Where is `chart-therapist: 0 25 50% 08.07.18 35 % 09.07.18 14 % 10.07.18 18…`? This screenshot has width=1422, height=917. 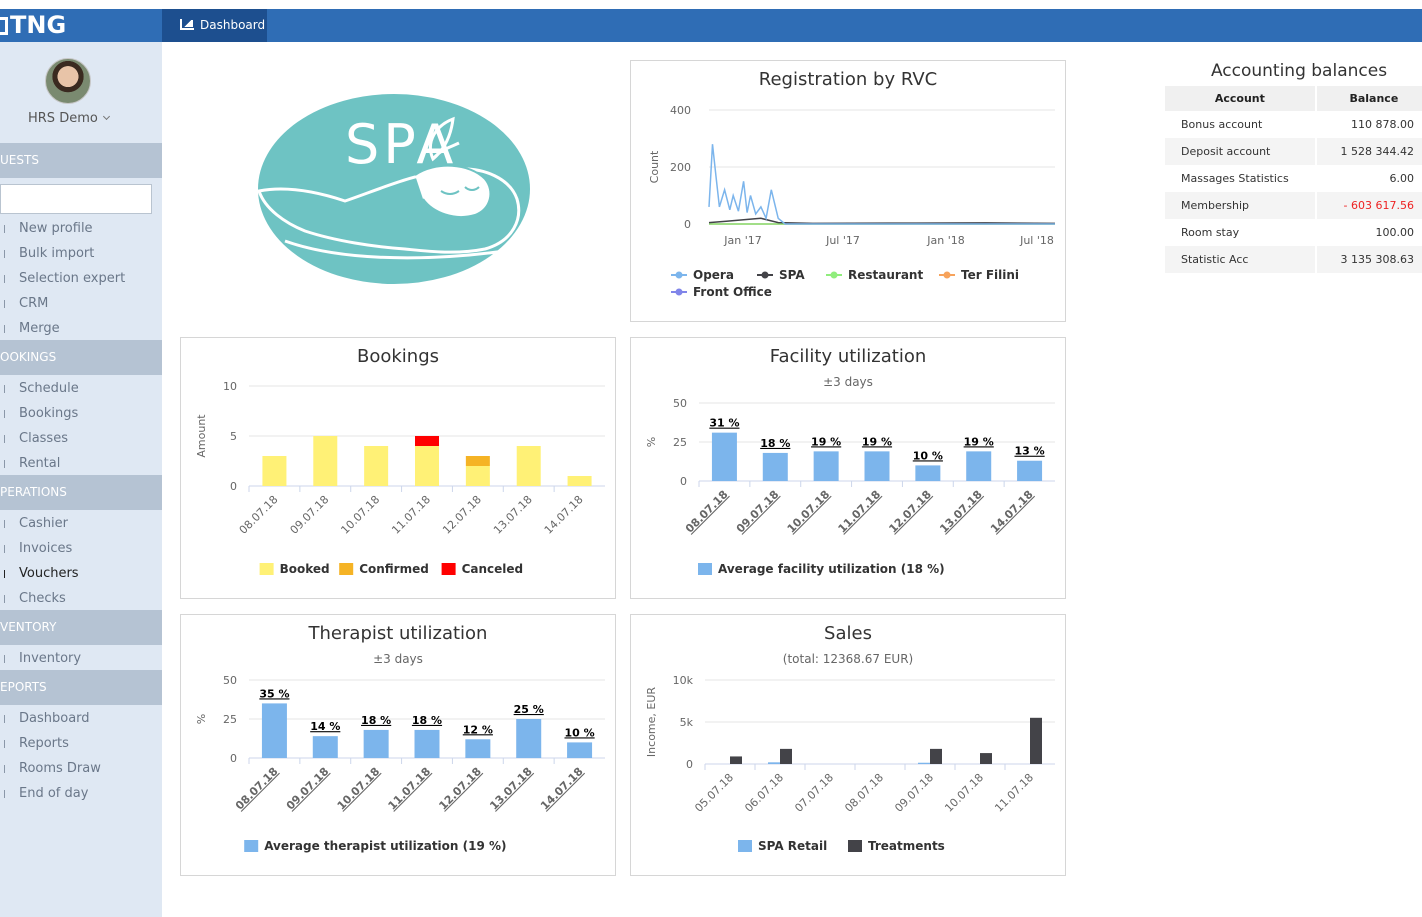 chart-therapist: 0 25 50% 08.07.18 35 % 09.07.18 14 % 10.07.18 18… is located at coordinates (400, 763).